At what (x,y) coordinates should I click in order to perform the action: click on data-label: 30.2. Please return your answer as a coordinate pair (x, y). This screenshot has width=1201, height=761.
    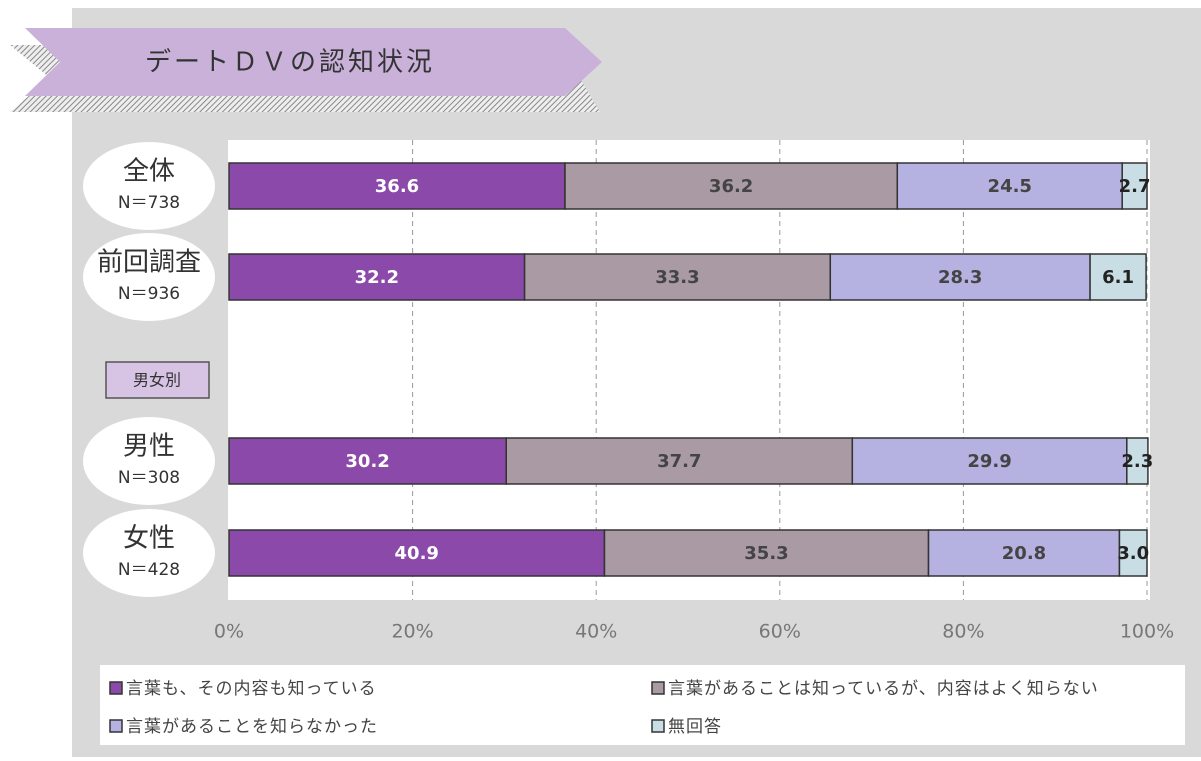
    Looking at the image, I should click on (367, 461).